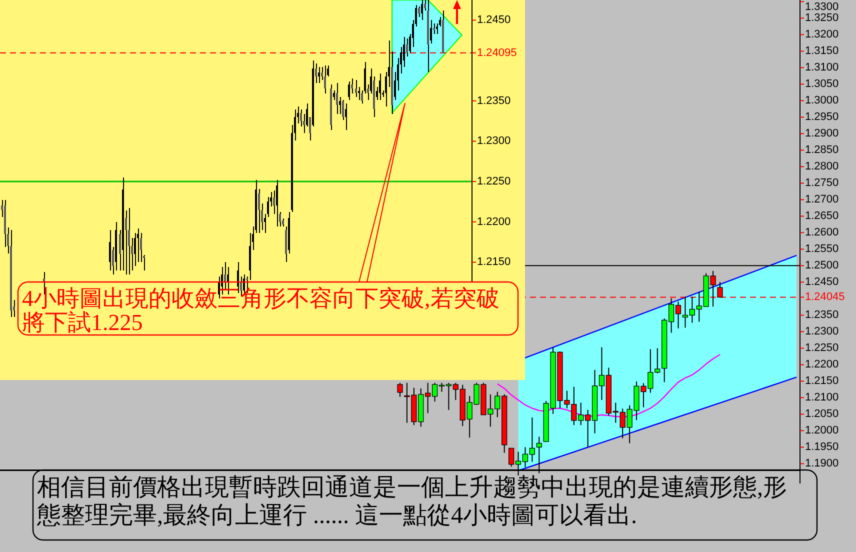 Image resolution: width=856 pixels, height=552 pixels. Describe the element at coordinates (411, 502) in the screenshot. I see `annotation: 相信目前價格出現暫時跌回通道是一個上升趨勢中出現的是連續形態,形態整理完畢,最終向上運行 ...... 這一點從4小時圖可以看出.` at that location.